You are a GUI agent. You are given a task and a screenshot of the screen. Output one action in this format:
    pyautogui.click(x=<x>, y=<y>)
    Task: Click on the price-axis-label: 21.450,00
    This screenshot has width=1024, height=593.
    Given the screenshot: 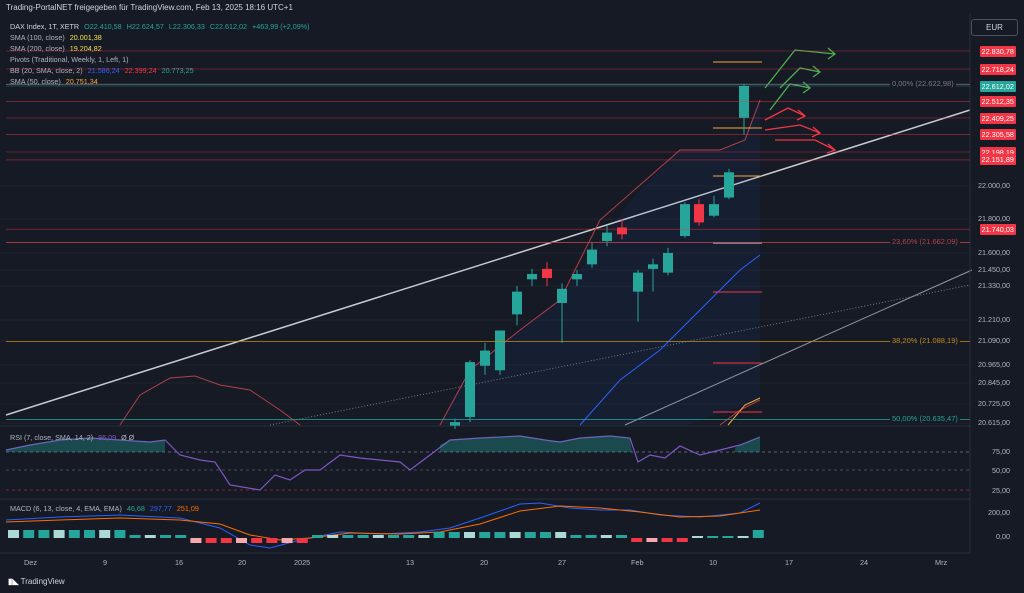 What is the action you would take?
    pyautogui.click(x=994, y=269)
    